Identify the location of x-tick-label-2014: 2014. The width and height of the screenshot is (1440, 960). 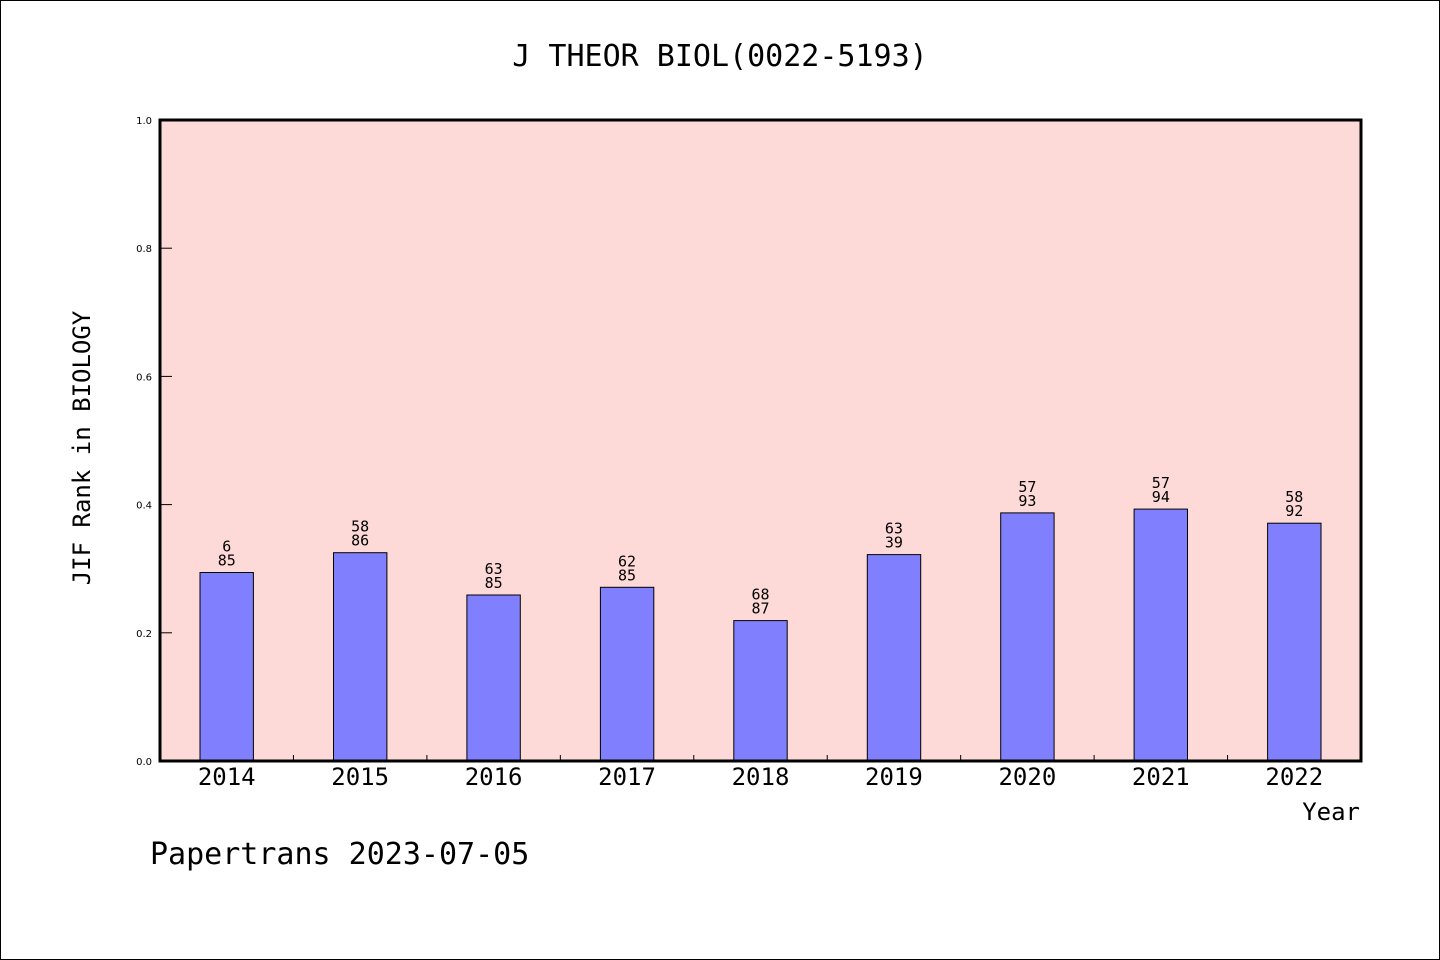
(227, 777).